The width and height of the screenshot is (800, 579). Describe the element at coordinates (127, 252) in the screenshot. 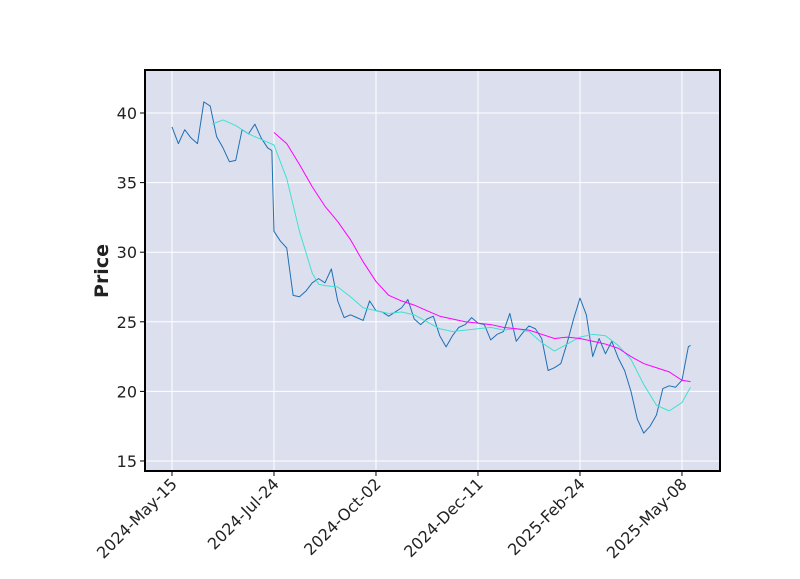

I see `y-tick-label: 30` at that location.